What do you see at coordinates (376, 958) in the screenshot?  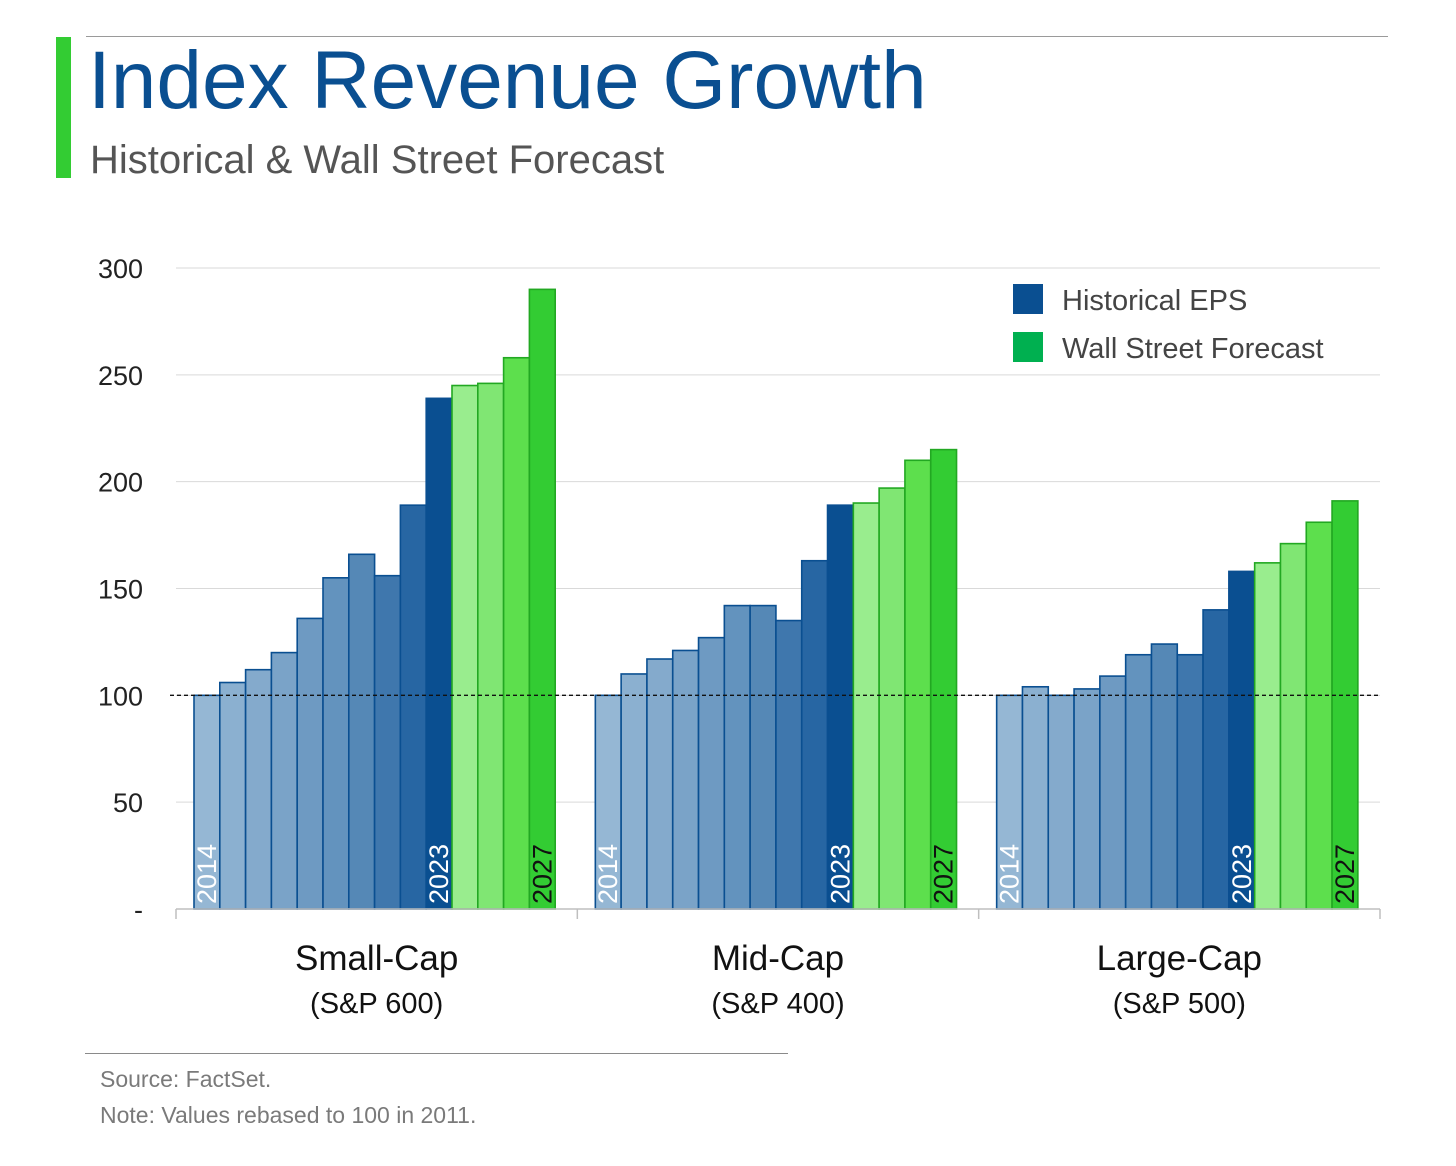 I see `category-label: Small-Cap` at bounding box center [376, 958].